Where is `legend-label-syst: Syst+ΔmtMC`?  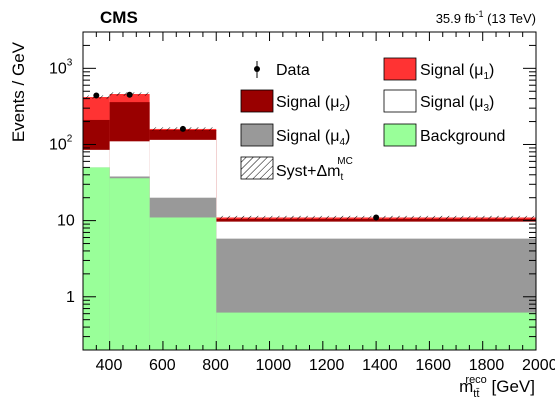 legend-label-syst: Syst+ΔmtMC is located at coordinates (314, 169).